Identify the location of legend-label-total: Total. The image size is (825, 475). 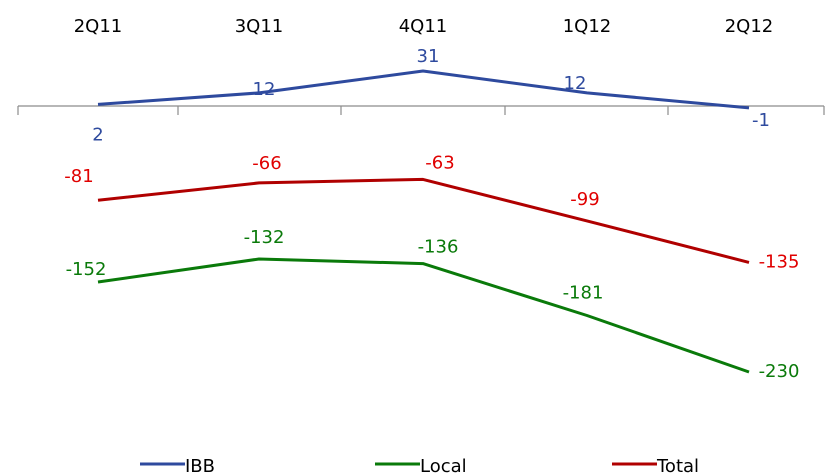
(677, 465).